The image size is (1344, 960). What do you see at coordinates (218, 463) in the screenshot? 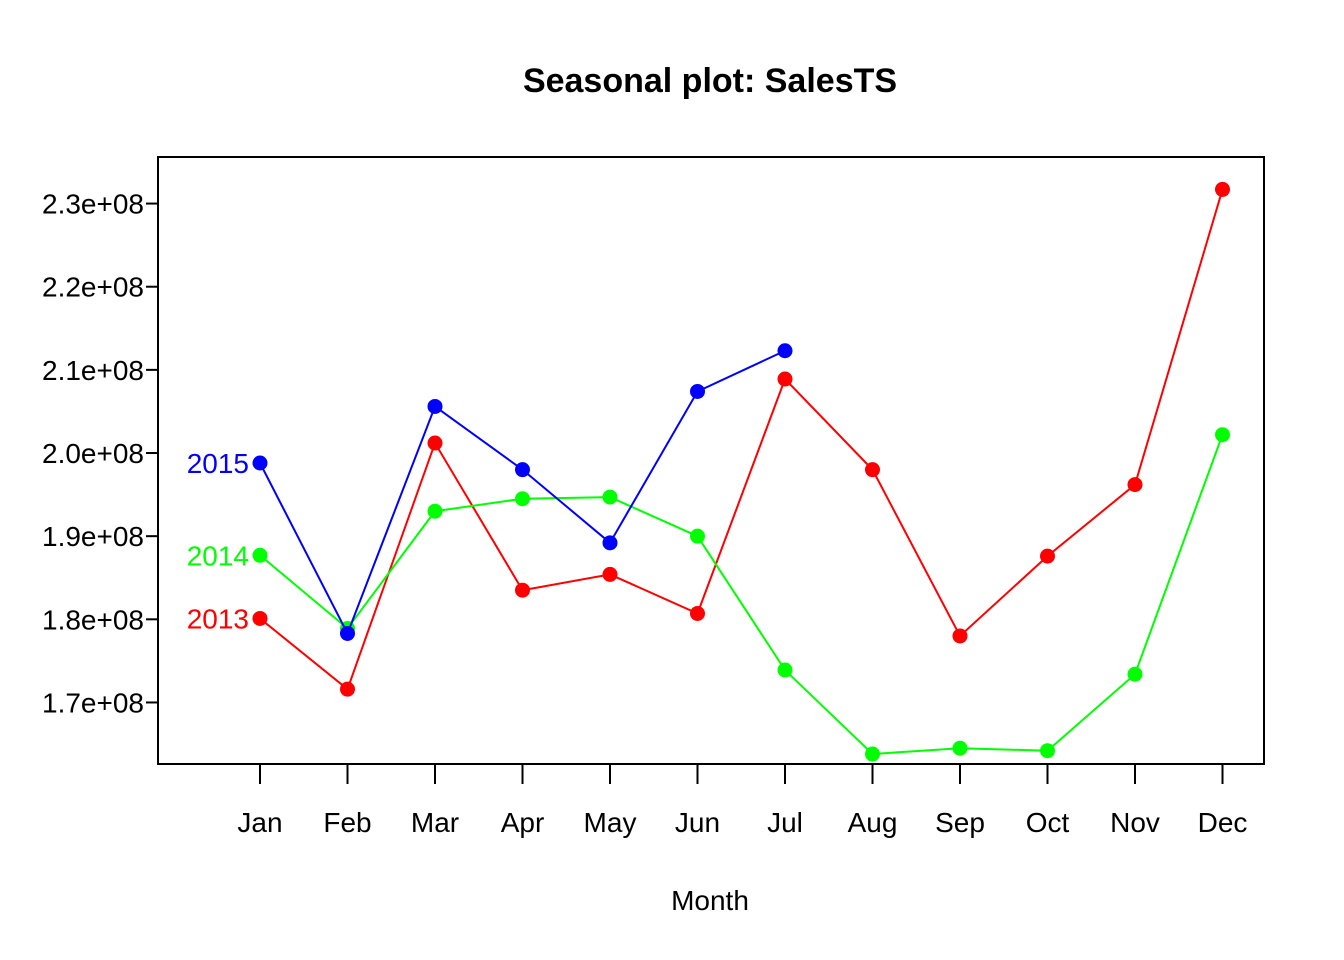
I see `series-label: 2015` at bounding box center [218, 463].